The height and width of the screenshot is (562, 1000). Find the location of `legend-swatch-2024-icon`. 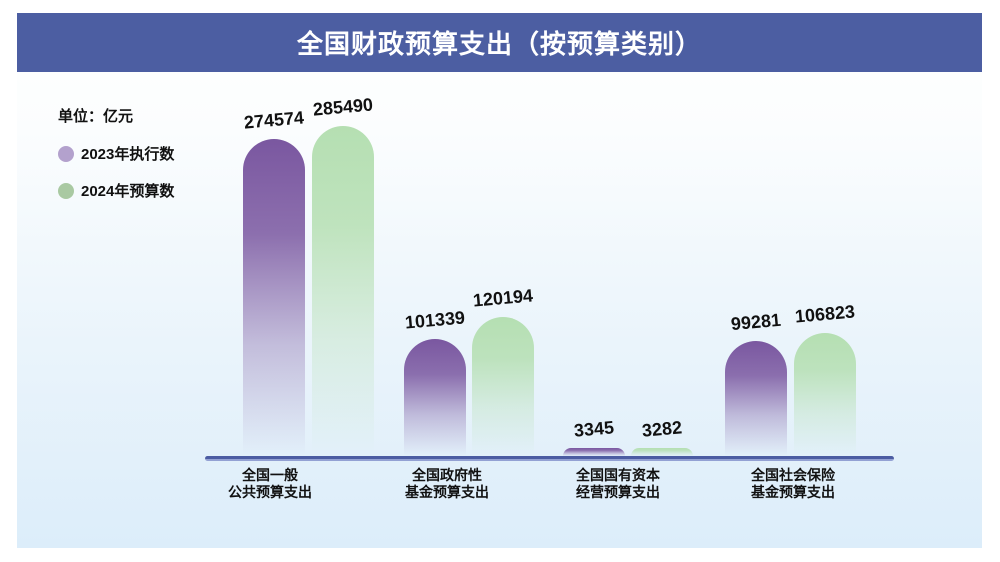

legend-swatch-2024-icon is located at coordinates (66, 190).